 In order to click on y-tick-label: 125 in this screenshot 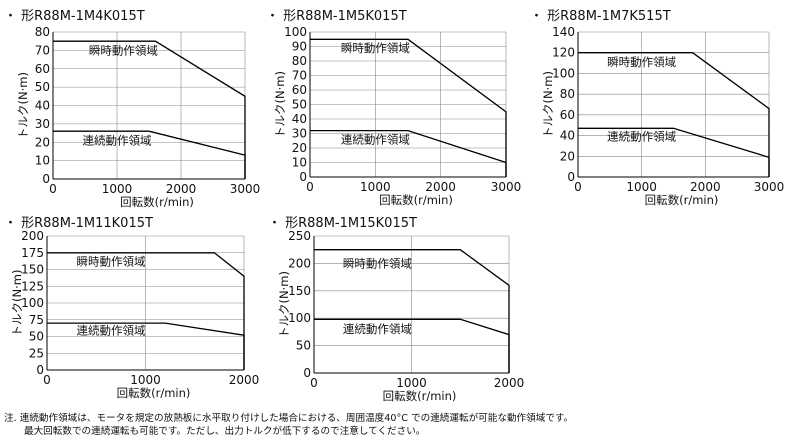, I will do `click(32, 286)`.